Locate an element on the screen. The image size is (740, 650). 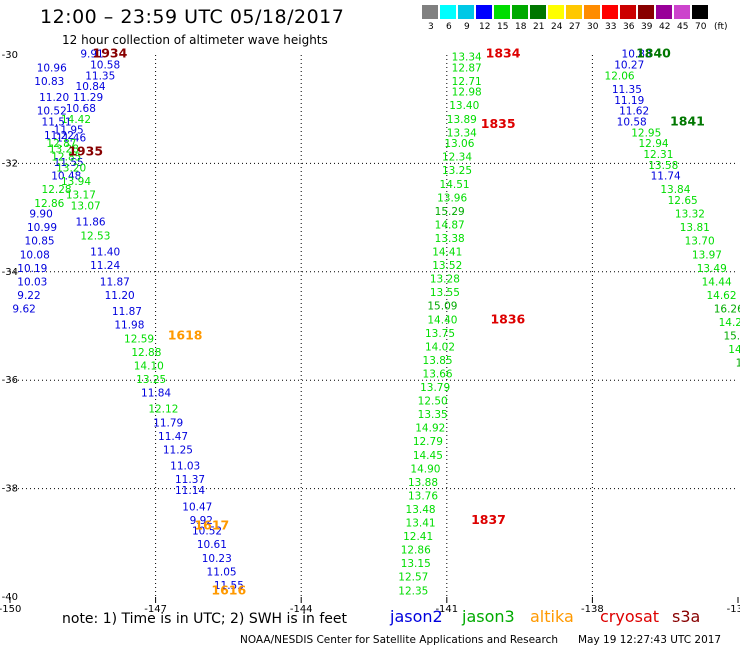
x-tick-label: -135 is located at coordinates (733, 609).